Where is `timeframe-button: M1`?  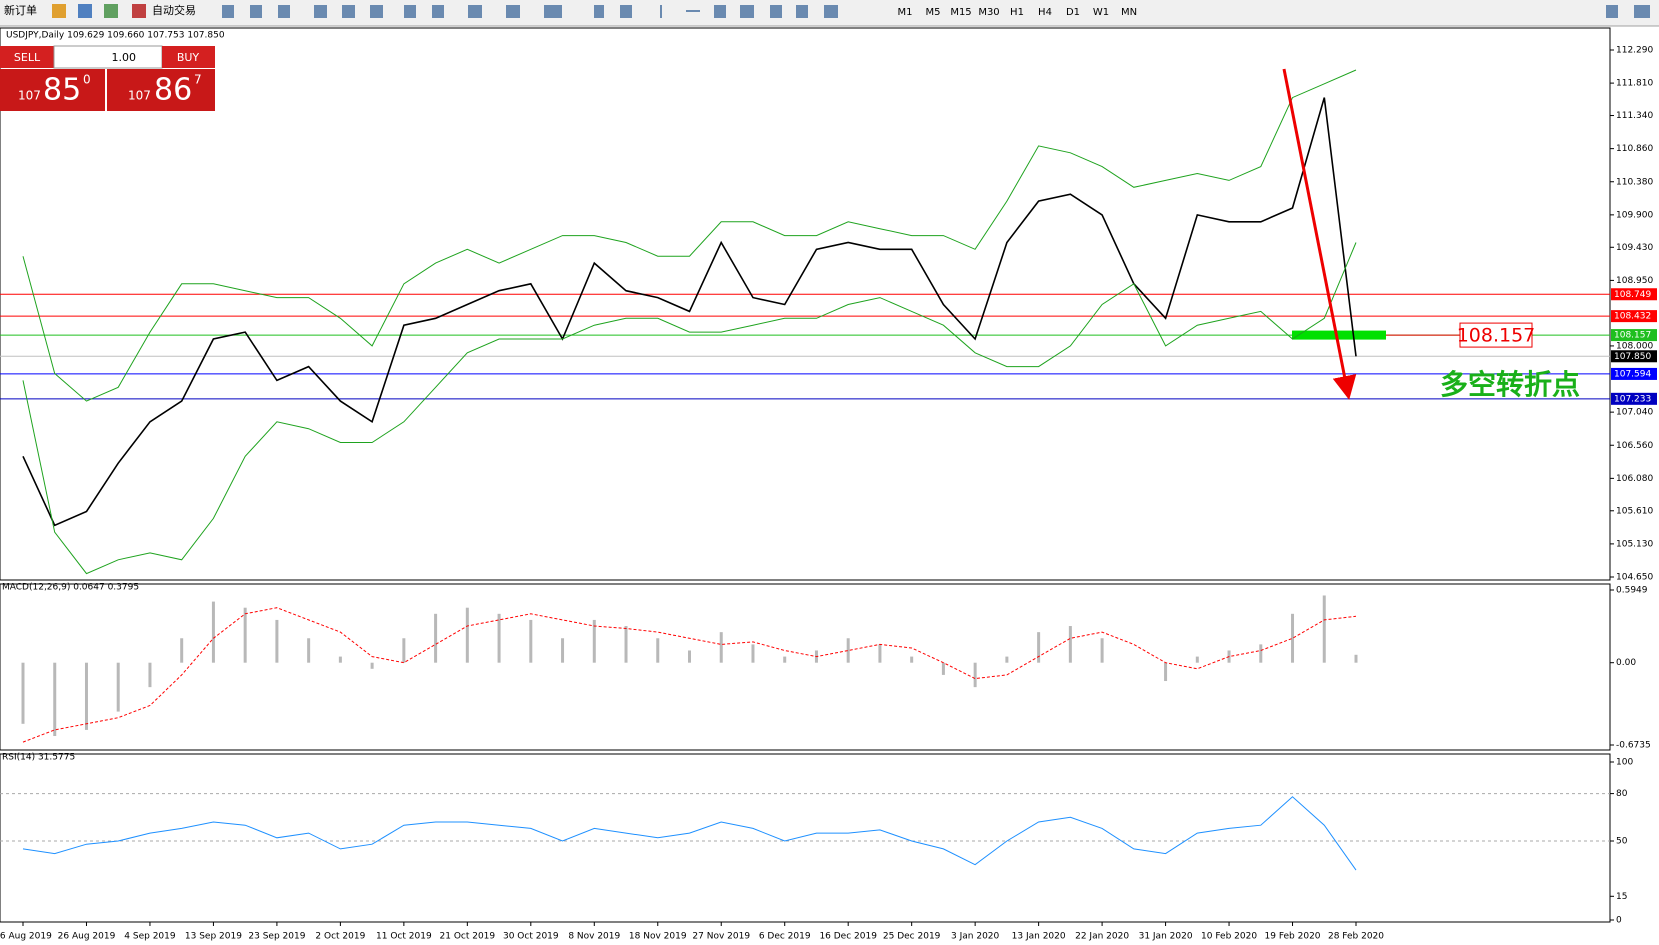
timeframe-button: M1 is located at coordinates (905, 12).